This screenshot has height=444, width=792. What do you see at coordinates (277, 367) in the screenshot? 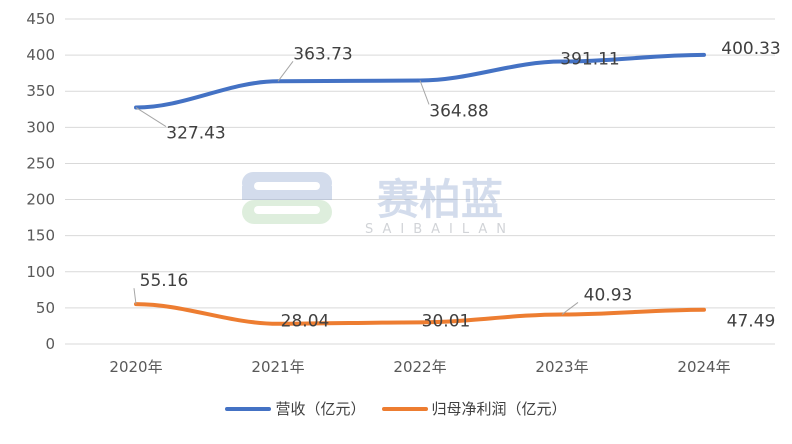
I see `x-tick-label: 2021年` at bounding box center [277, 367].